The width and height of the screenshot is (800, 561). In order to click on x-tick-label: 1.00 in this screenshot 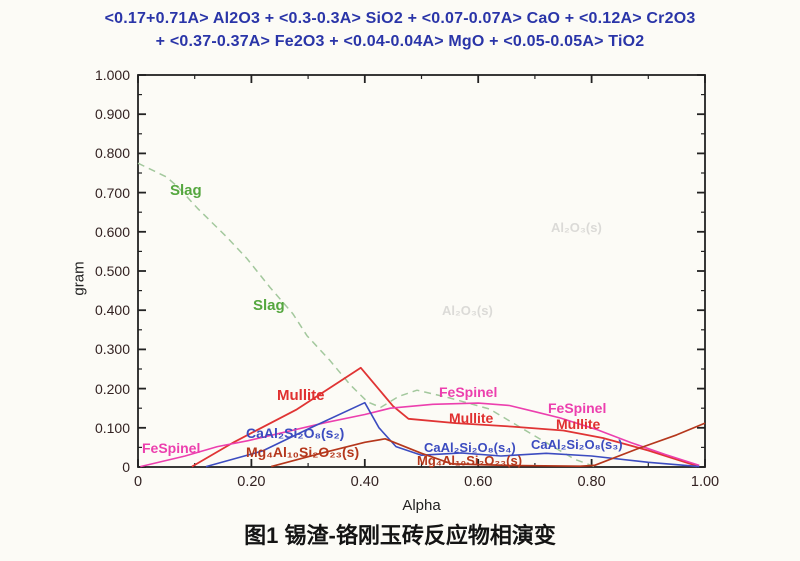, I will do `click(705, 482)`.